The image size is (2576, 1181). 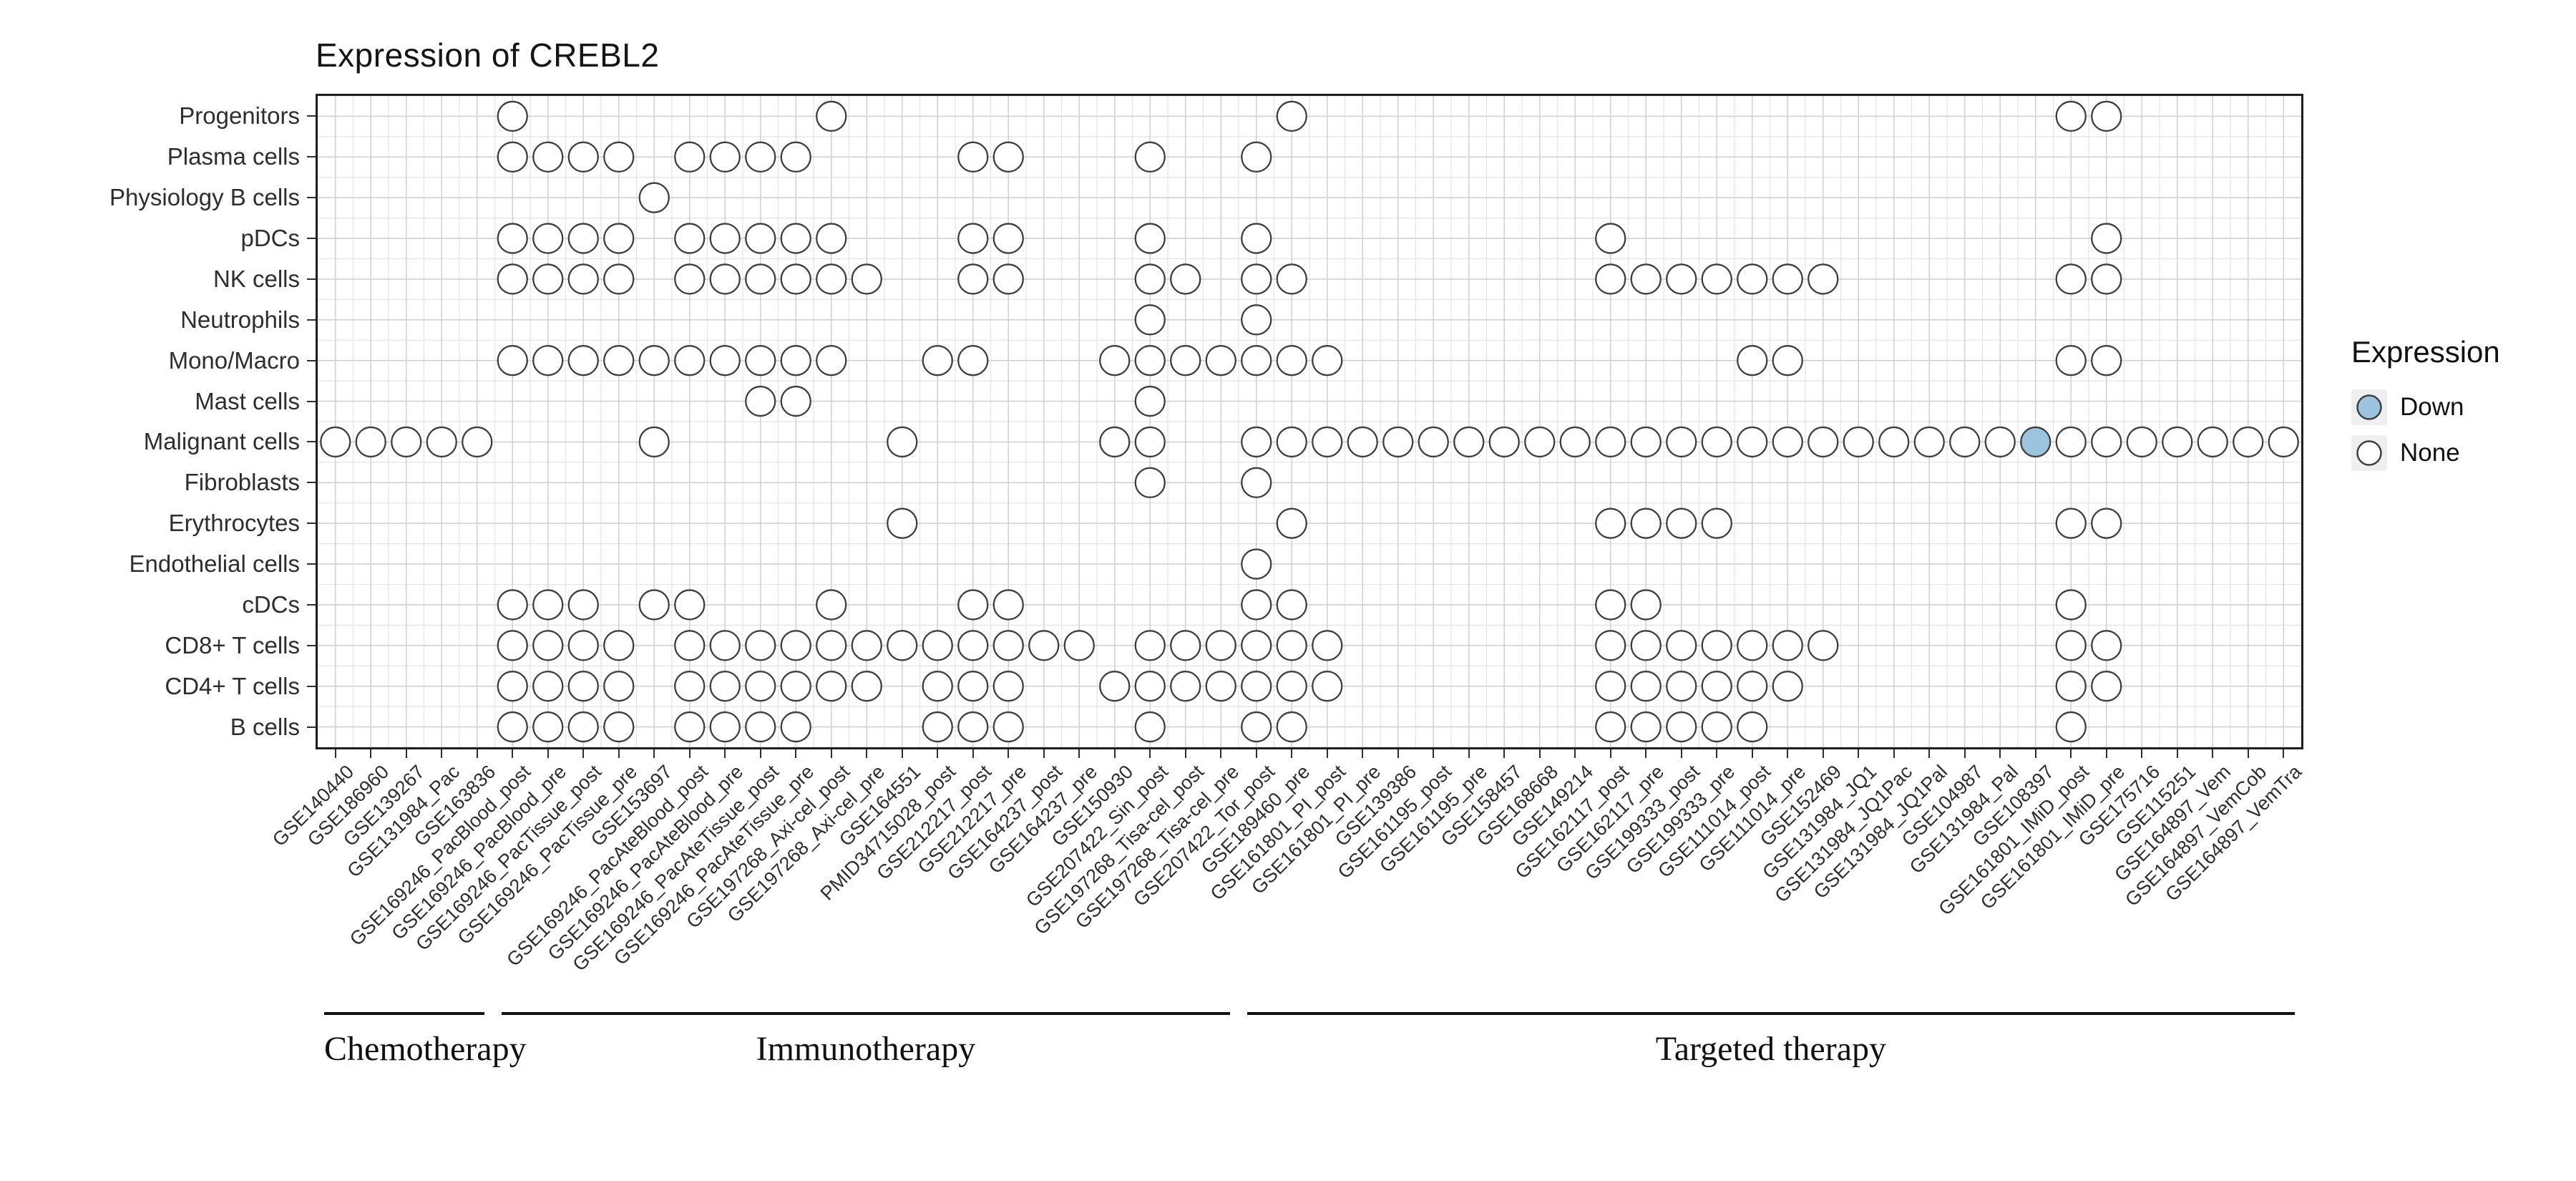 What do you see at coordinates (242, 482) in the screenshot?
I see `row-label-fibroblasts: Fibroblasts` at bounding box center [242, 482].